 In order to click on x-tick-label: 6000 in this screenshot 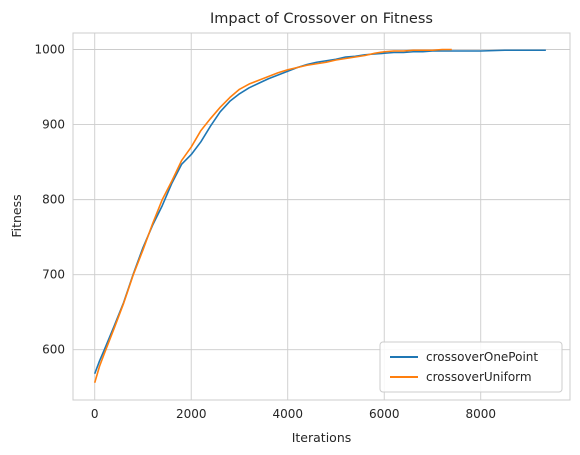, I will do `click(384, 414)`.